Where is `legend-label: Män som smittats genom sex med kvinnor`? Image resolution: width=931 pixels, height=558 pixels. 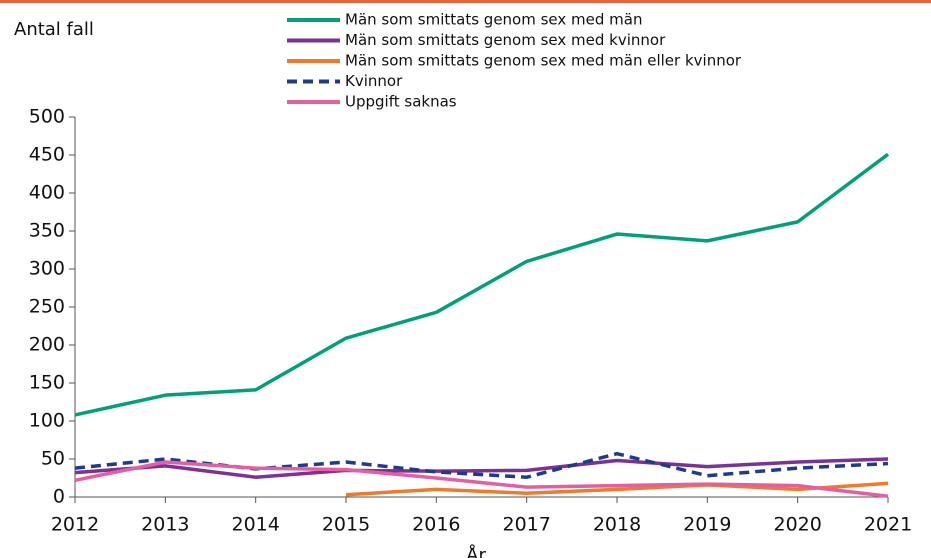
legend-label: Män som smittats genom sex med kvinnor is located at coordinates (505, 40).